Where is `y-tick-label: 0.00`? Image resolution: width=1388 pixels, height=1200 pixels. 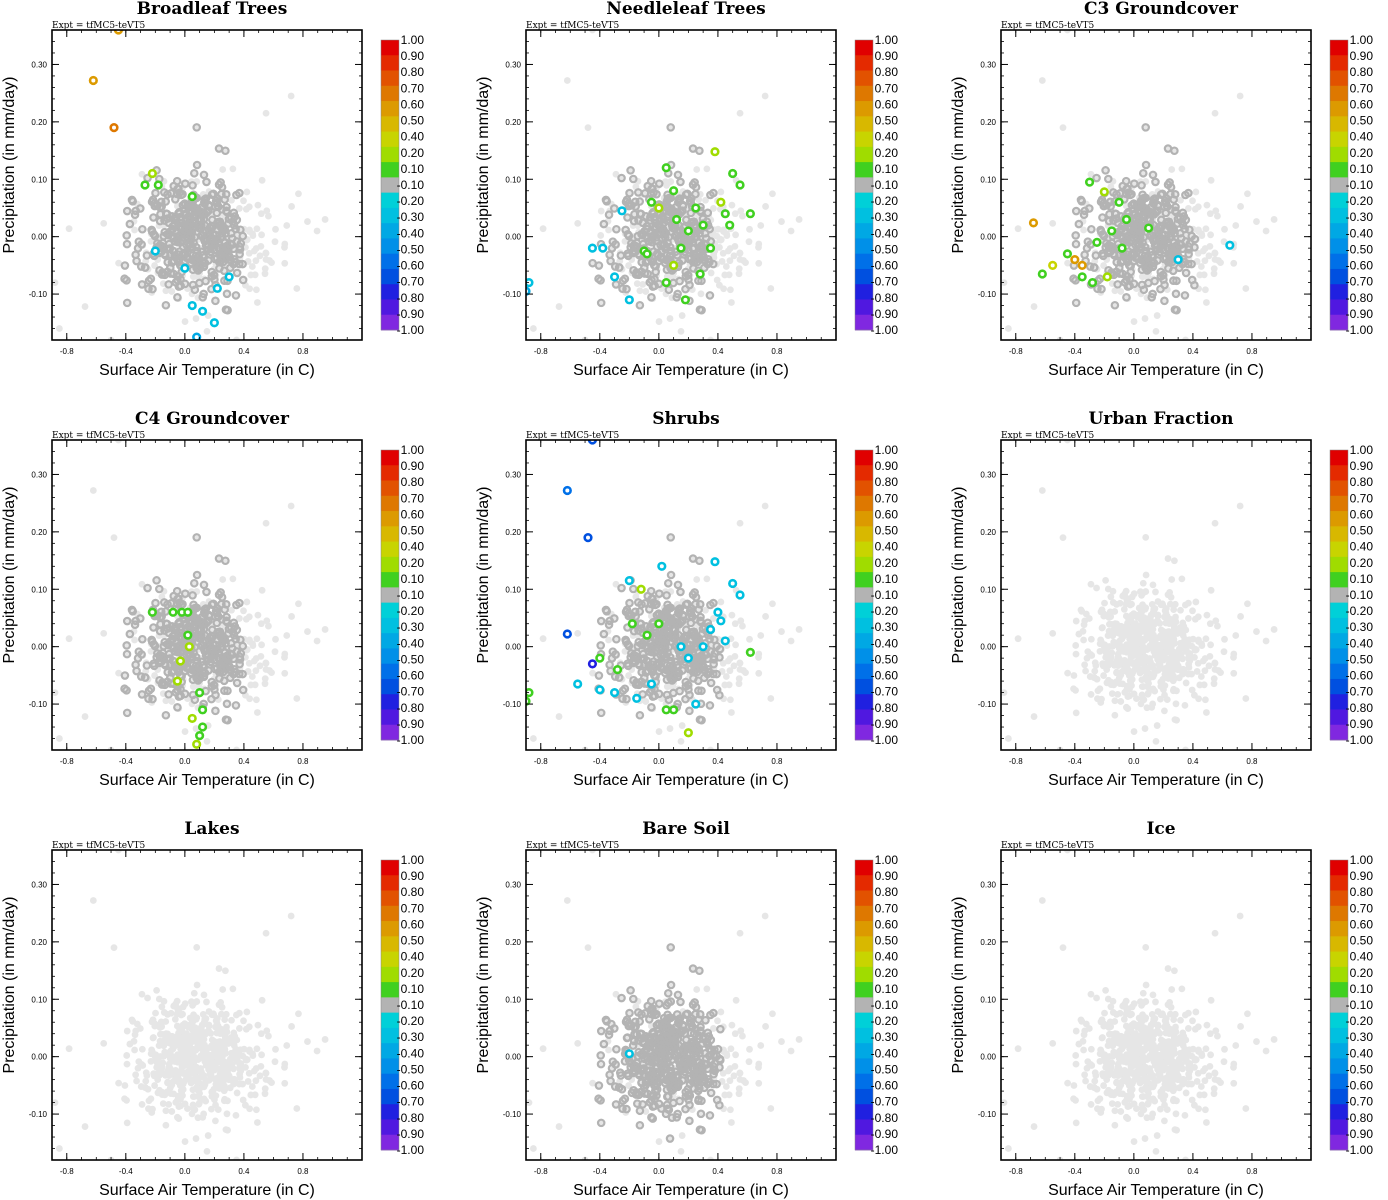 y-tick-label: 0.00 is located at coordinates (988, 237).